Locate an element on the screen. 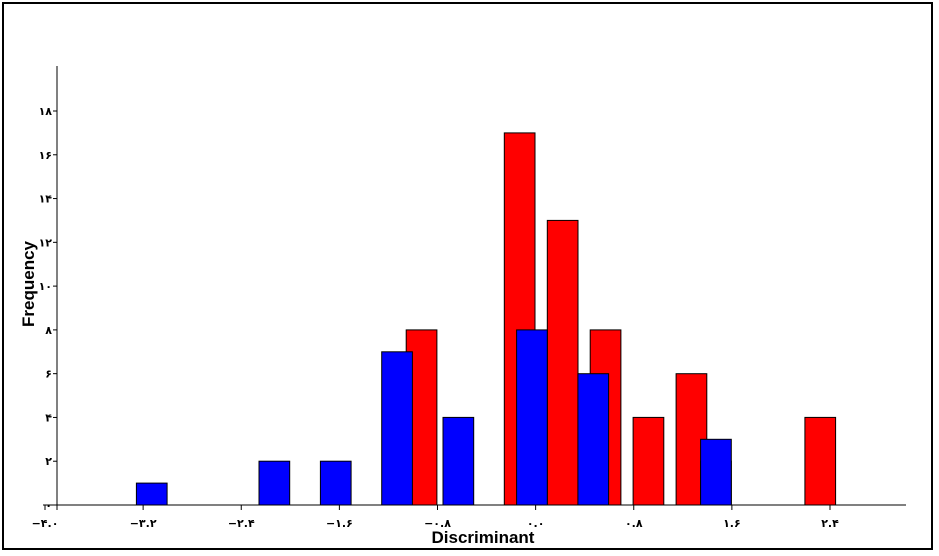 This screenshot has width=939, height=556. y-tick-label-0: ۰ is located at coordinates (48, 505).